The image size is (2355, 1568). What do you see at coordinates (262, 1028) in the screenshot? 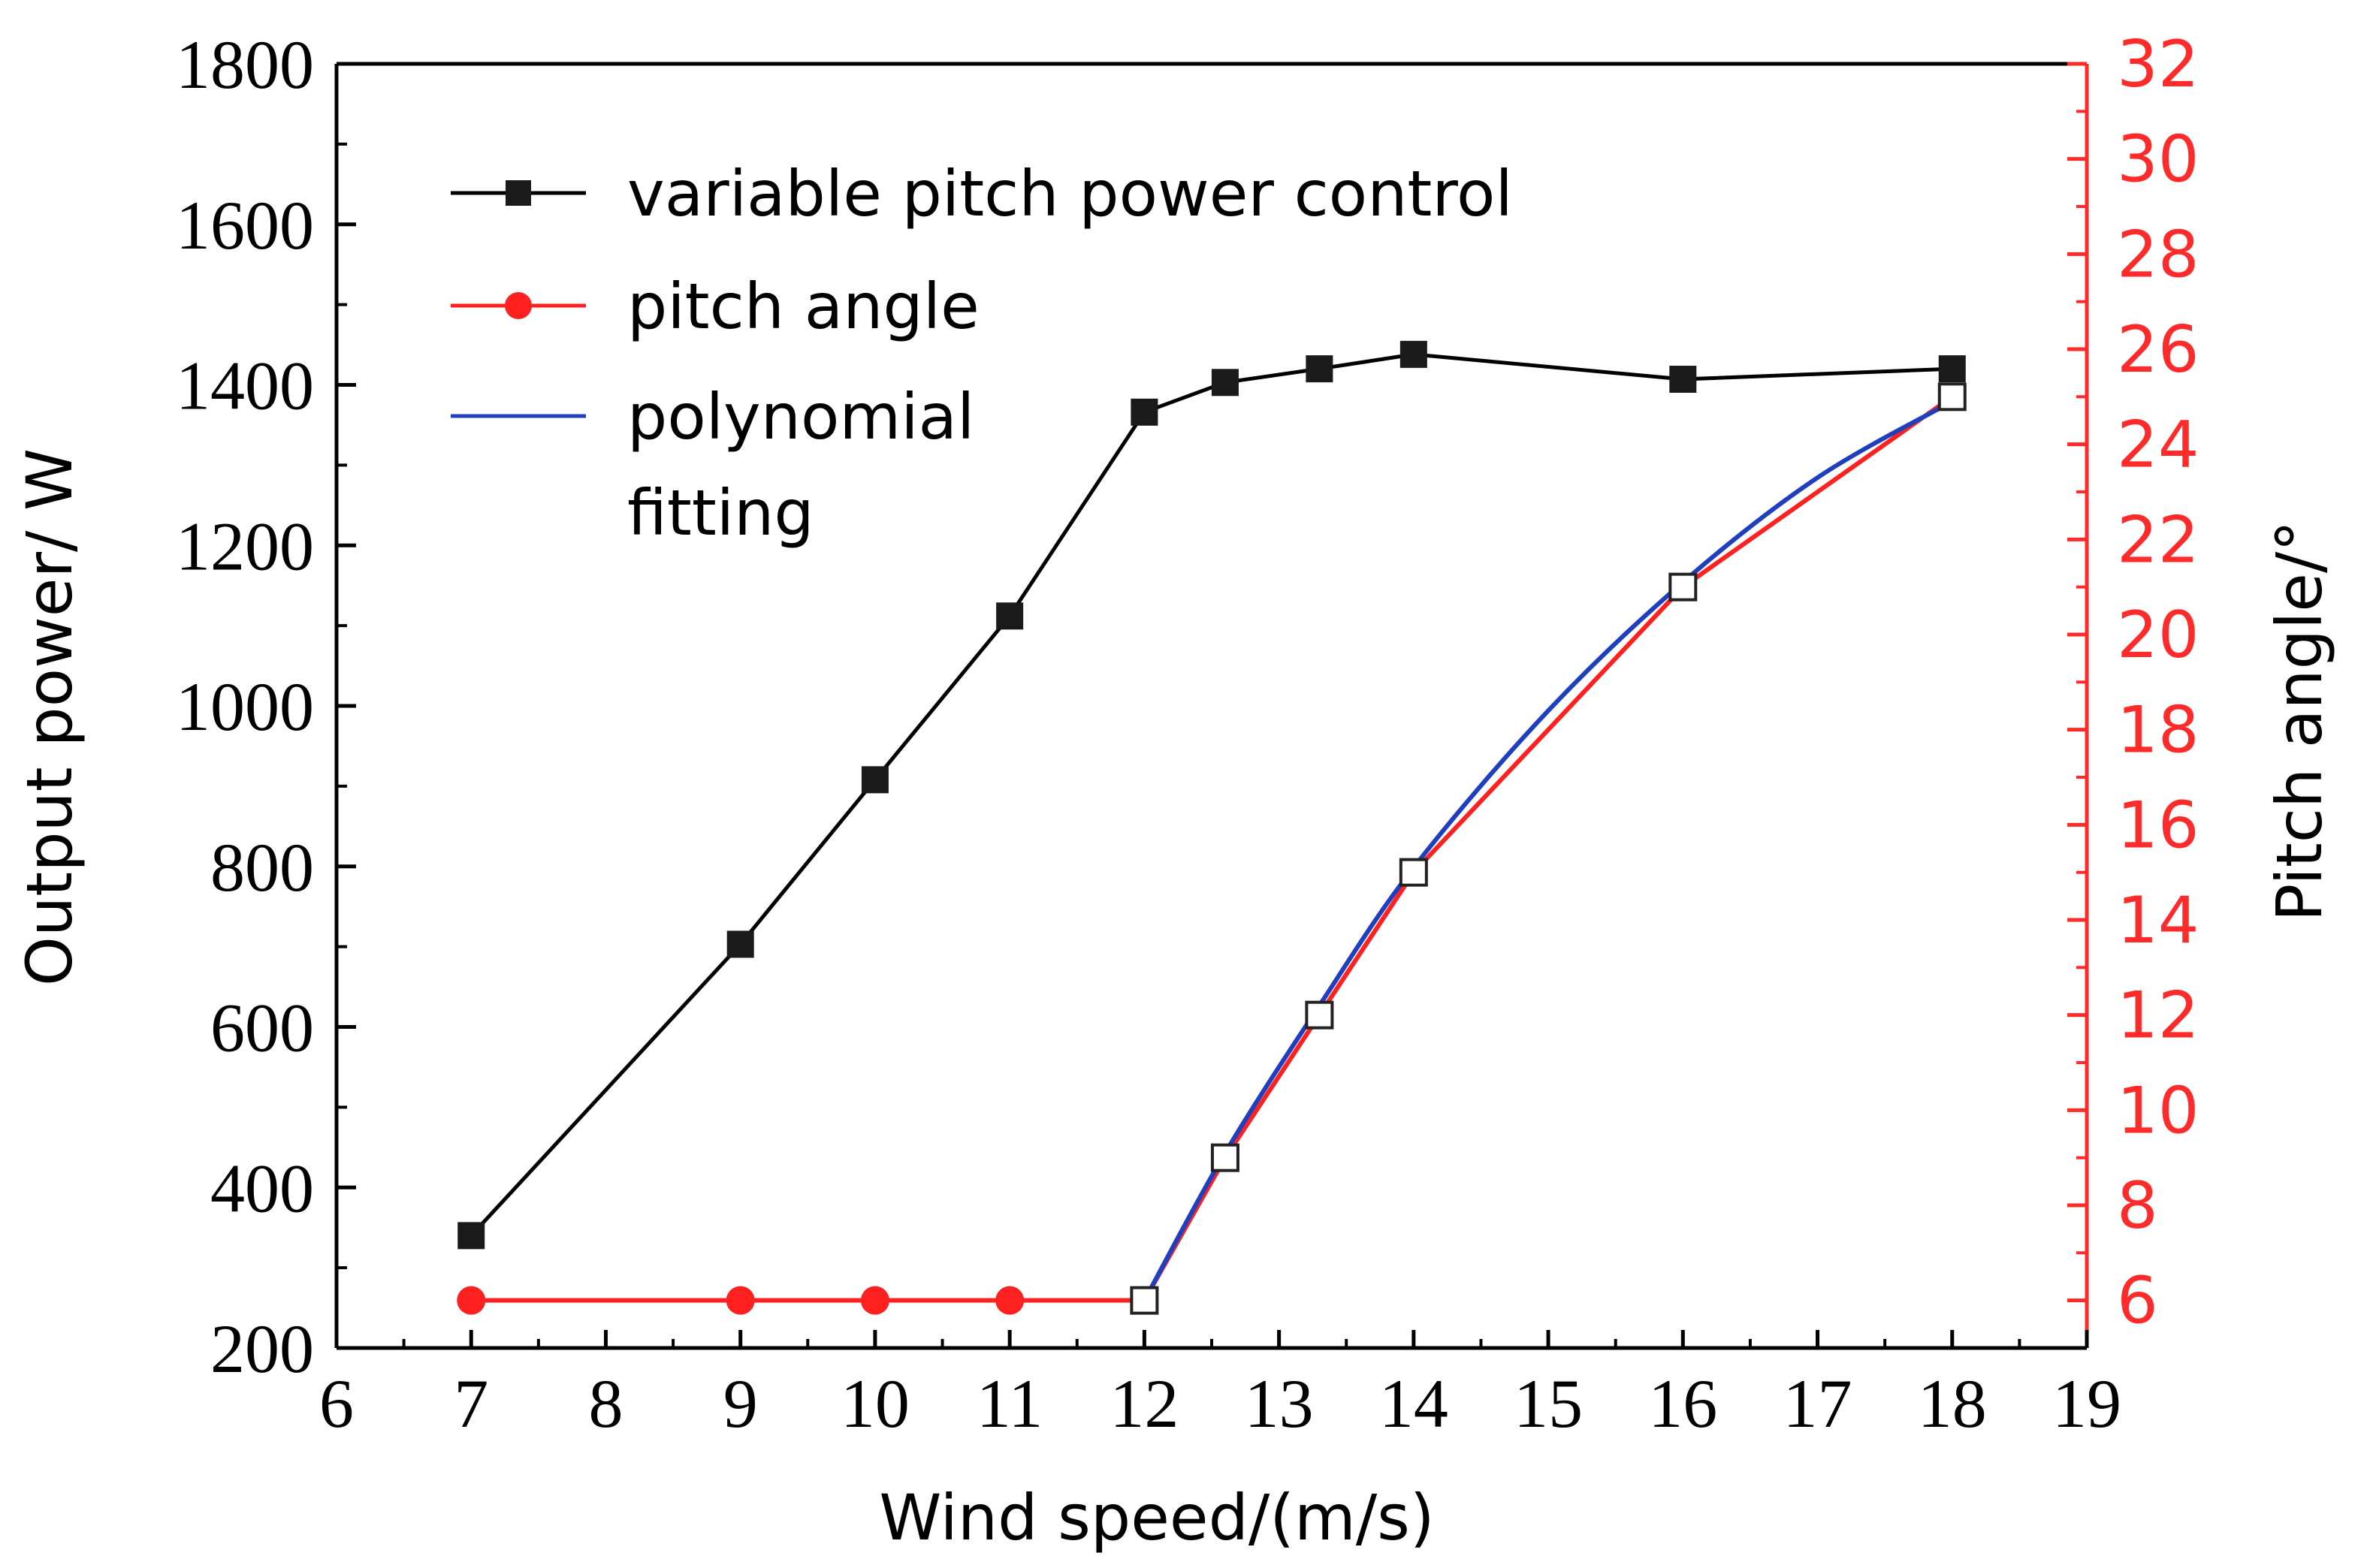
I see `y-tick-label: 600` at bounding box center [262, 1028].